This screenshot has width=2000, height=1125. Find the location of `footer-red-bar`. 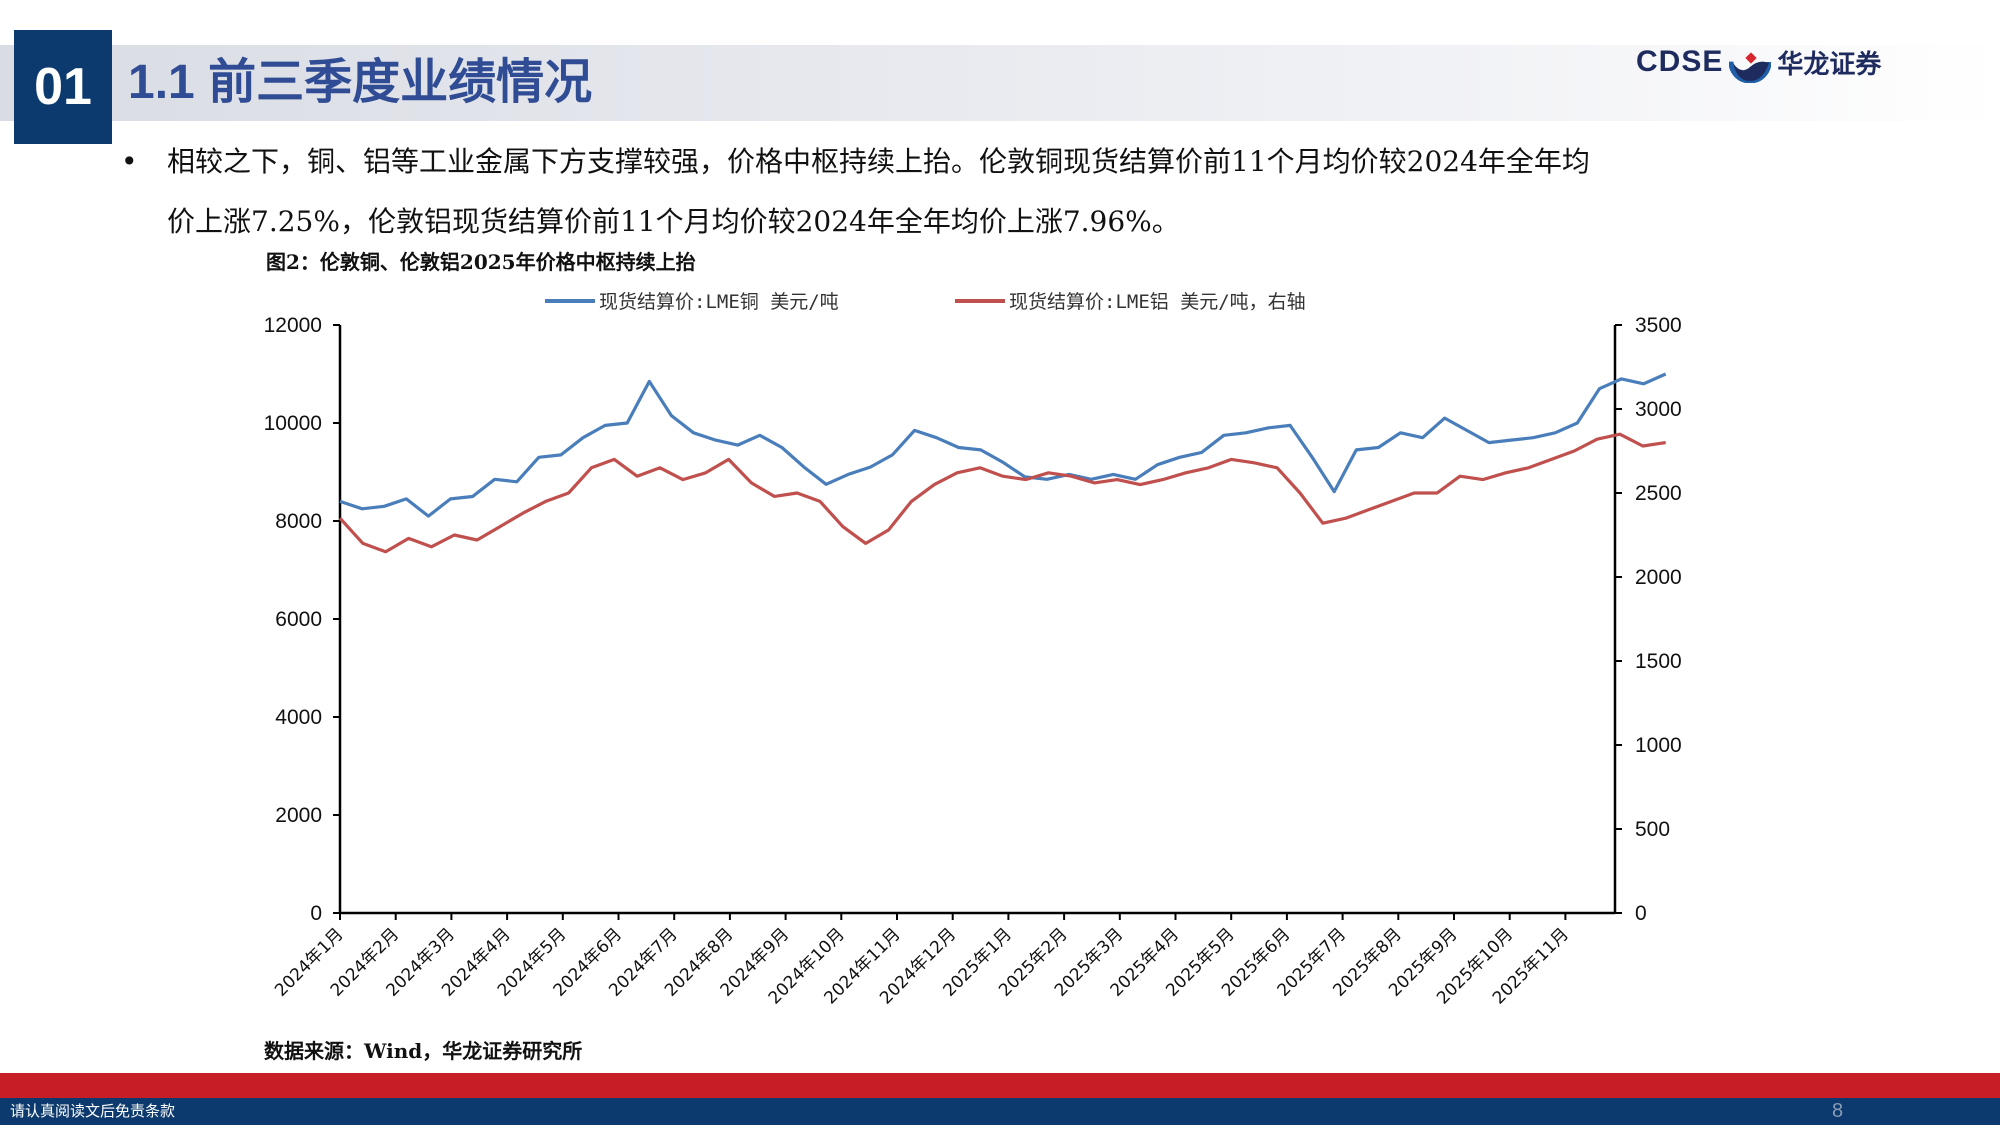

footer-red-bar is located at coordinates (1000, 1085).